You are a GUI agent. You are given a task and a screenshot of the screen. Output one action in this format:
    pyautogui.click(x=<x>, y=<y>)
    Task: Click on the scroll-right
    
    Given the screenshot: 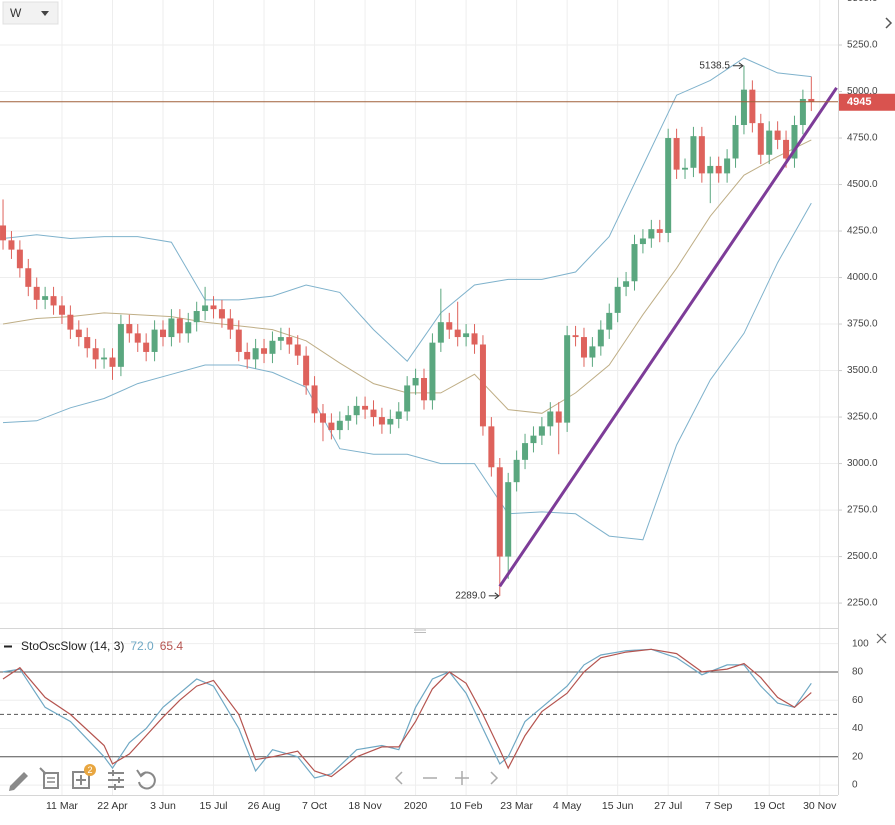 What is the action you would take?
    pyautogui.click(x=494, y=778)
    